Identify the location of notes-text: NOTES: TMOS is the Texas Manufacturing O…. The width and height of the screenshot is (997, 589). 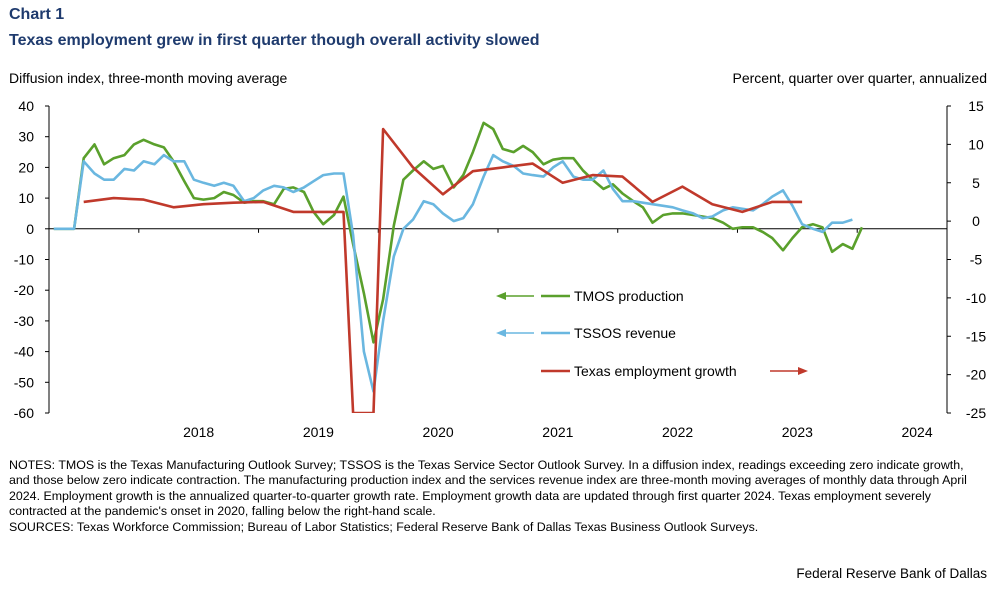
(488, 488).